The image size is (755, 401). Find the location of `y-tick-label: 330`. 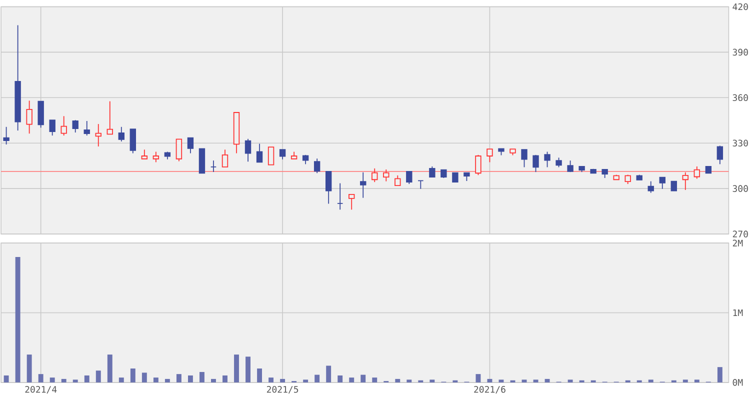

y-tick-label: 330 is located at coordinates (740, 143).